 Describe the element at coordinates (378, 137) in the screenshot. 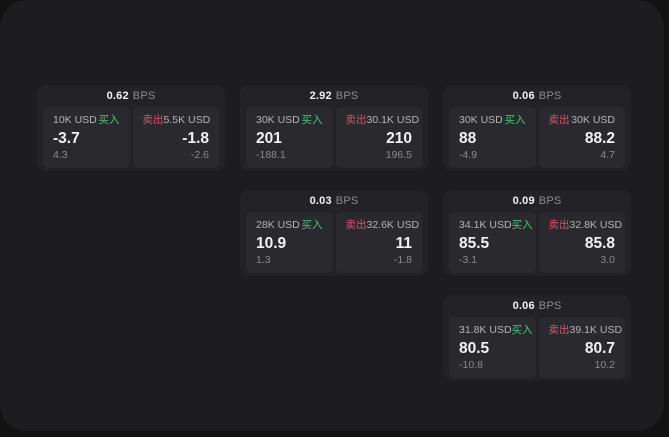

I see `sell-tile: 卖出 30.1K USD 210 196.5` at that location.